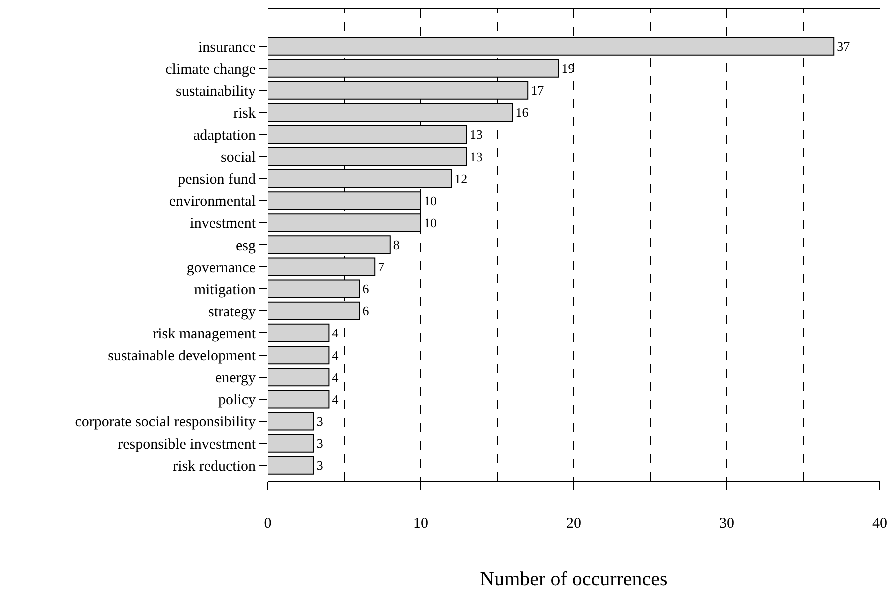 The image size is (896, 594). What do you see at coordinates (396, 245) in the screenshot?
I see `data-label: 8` at bounding box center [396, 245].